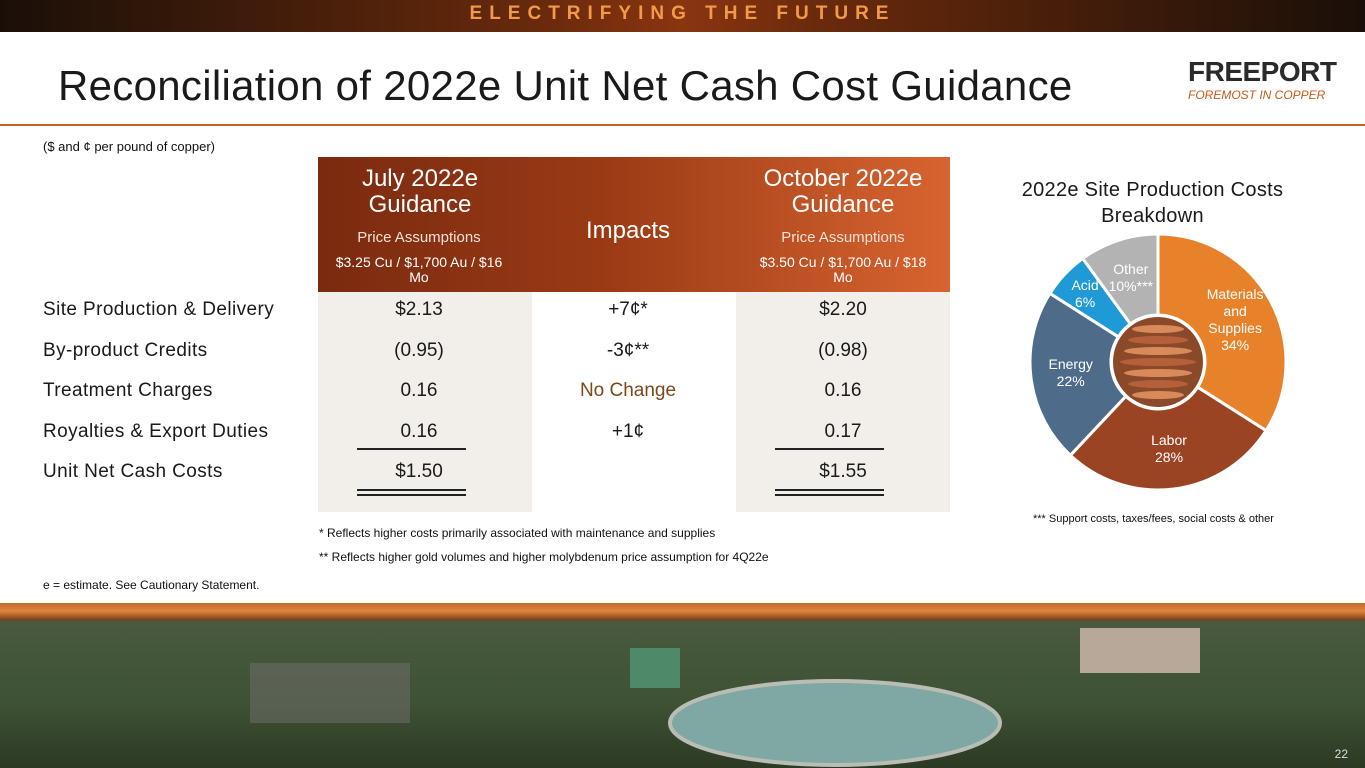  What do you see at coordinates (1085, 301) in the screenshot?
I see `slice-value: 6%` at bounding box center [1085, 301].